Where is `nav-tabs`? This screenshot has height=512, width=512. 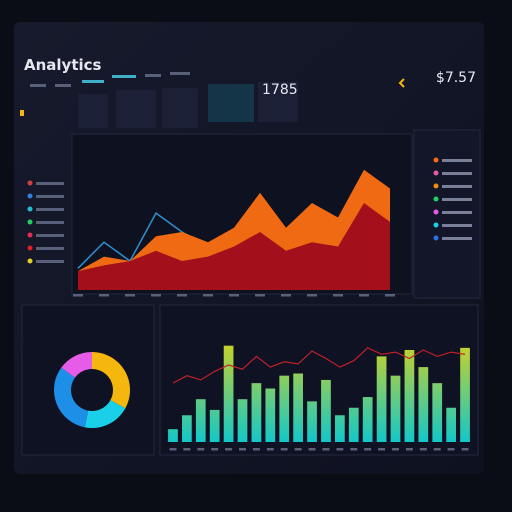
nav-tabs is located at coordinates (110, 79).